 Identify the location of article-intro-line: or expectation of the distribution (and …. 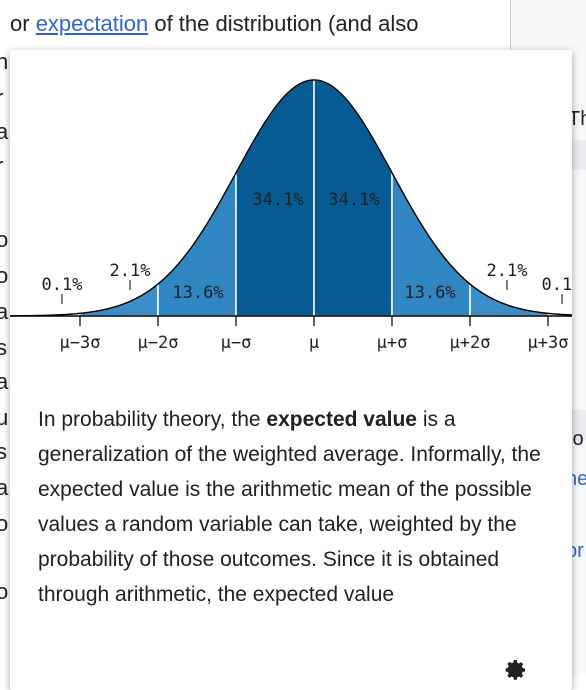
(214, 24).